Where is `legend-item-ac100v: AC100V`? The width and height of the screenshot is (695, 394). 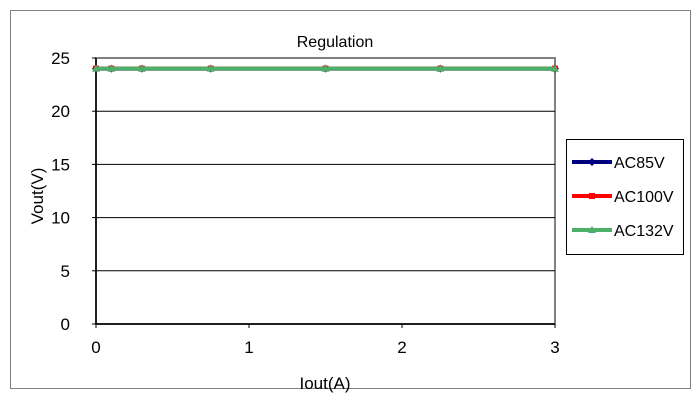 legend-item-ac100v: AC100V is located at coordinates (623, 197).